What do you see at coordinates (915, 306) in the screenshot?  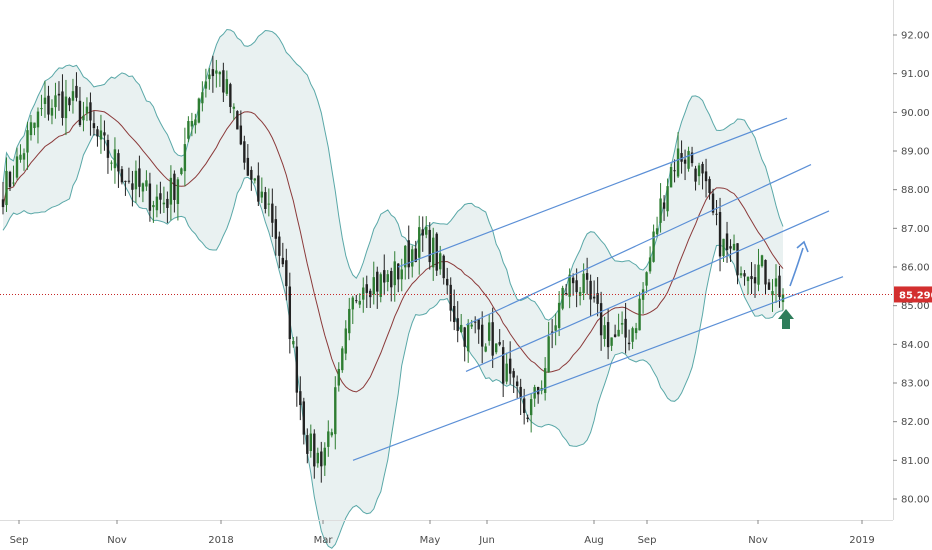 I see `y-tick-label: 85.00` at bounding box center [915, 306].